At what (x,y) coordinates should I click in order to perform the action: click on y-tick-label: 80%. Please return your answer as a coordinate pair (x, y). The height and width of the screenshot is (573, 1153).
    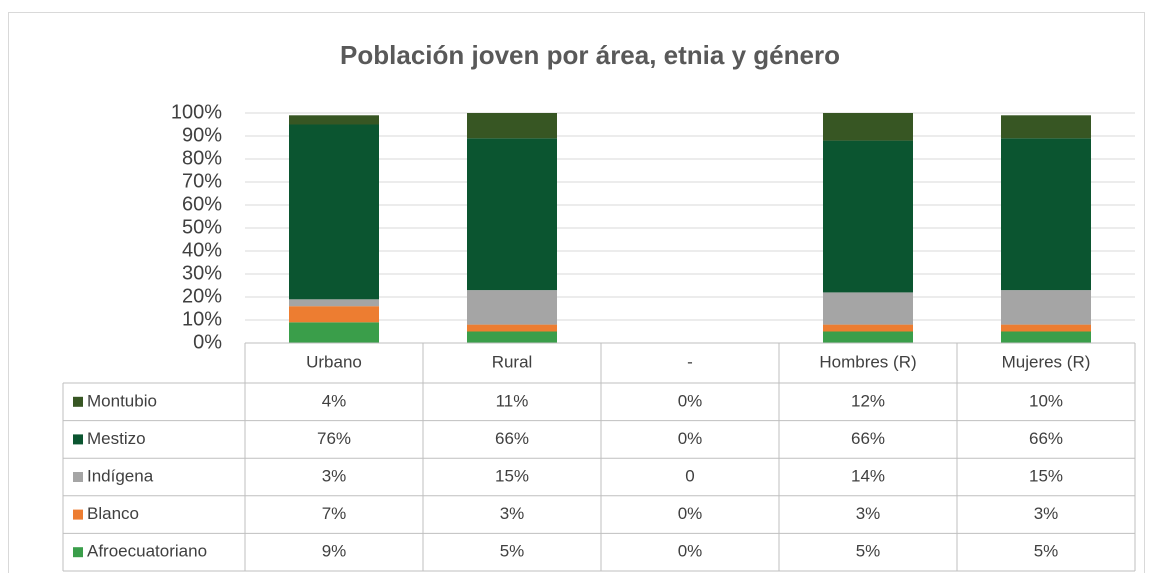
    Looking at the image, I should click on (202, 158).